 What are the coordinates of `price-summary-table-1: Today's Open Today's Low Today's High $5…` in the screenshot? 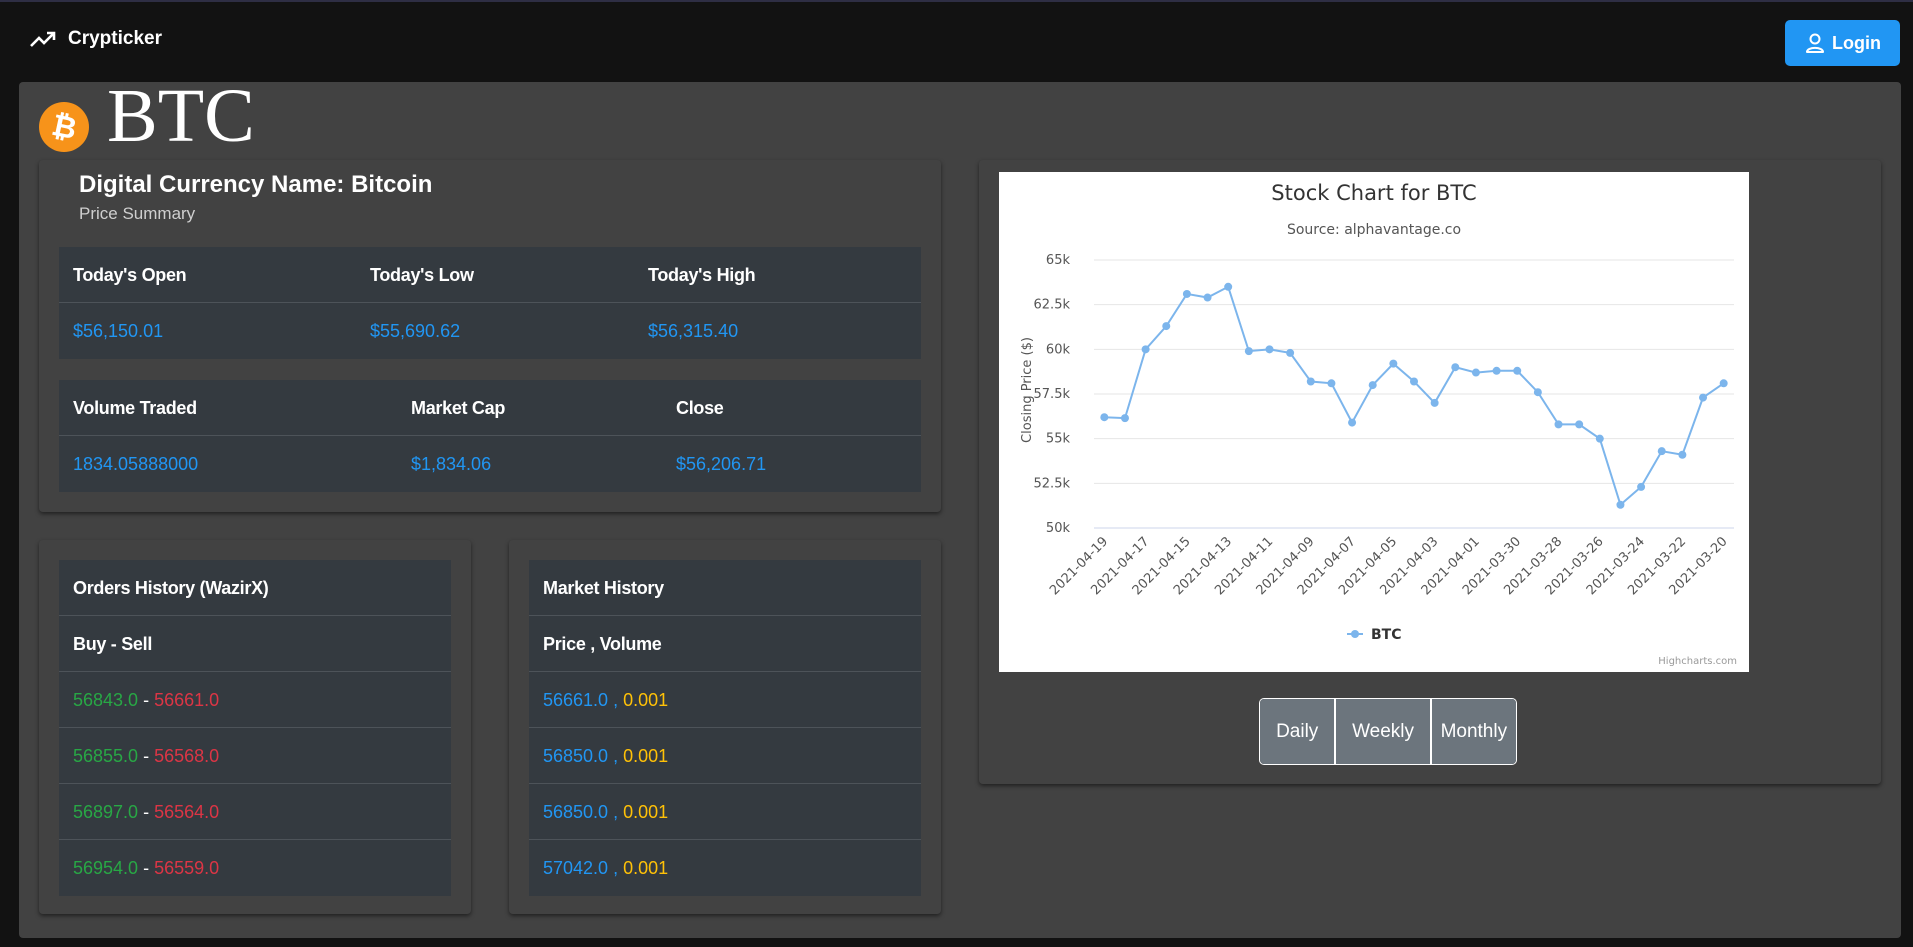 It's located at (490, 303).